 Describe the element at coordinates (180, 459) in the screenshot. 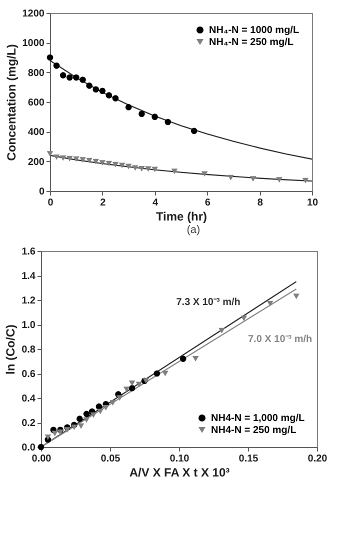

I see `x-tick-label: 0.10` at that location.